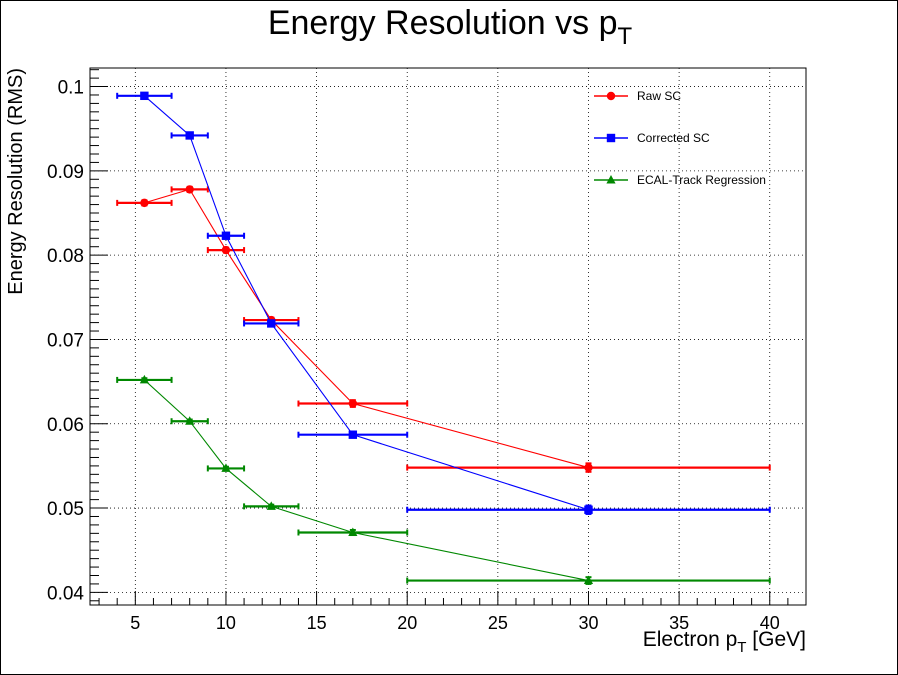 The image size is (898, 675). Describe the element at coordinates (443, 23) in the screenshot. I see `chart-title-main: Energy Resolution vs p` at that location.